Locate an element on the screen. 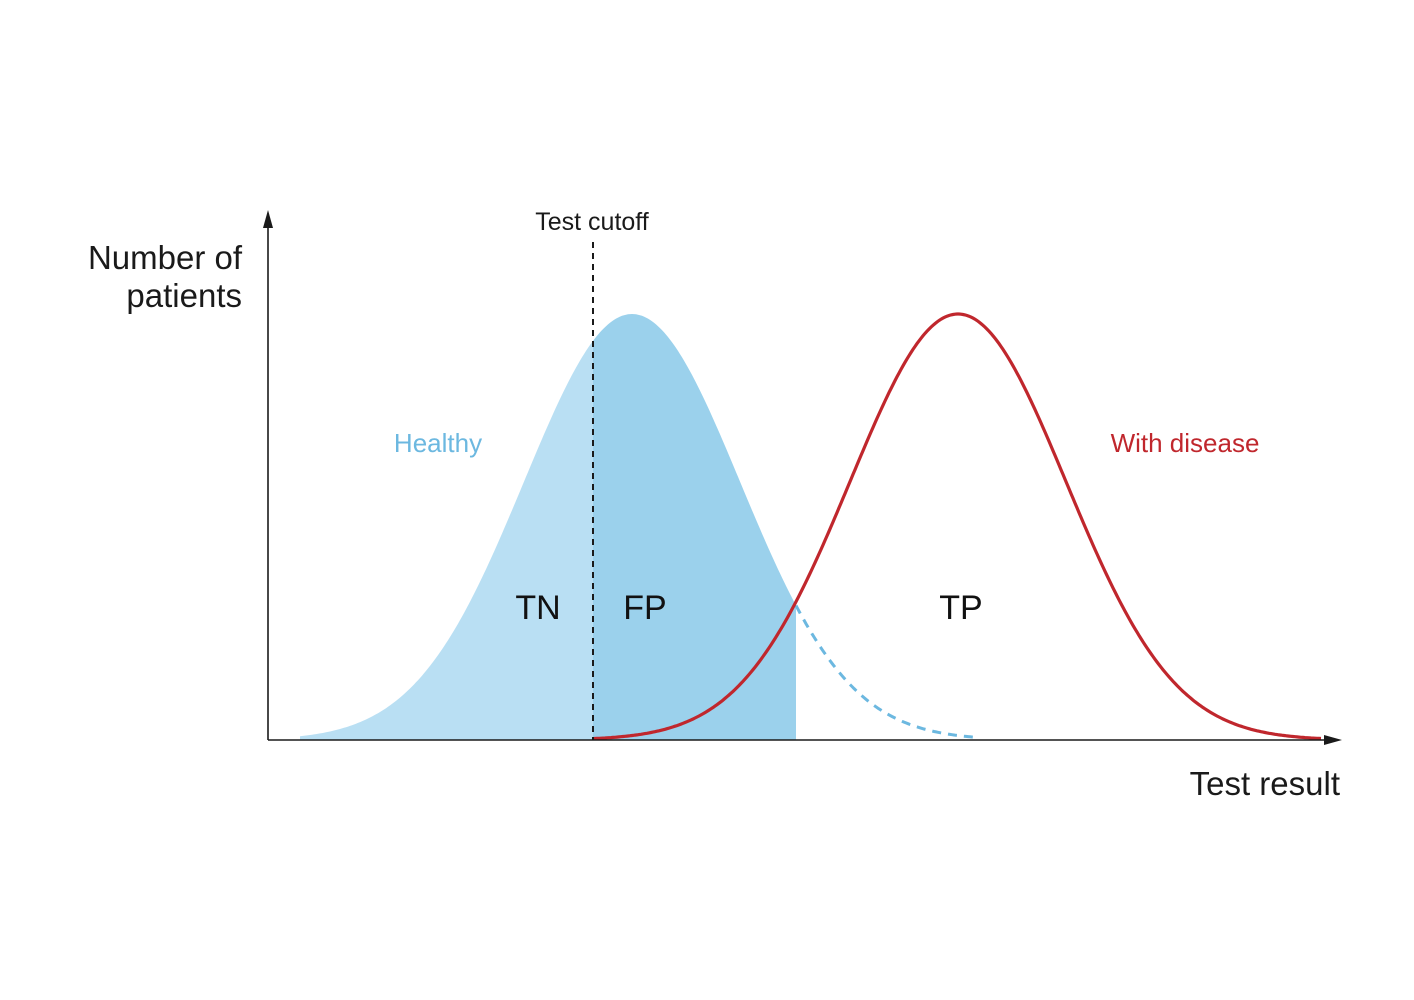  y-axis-label-line-1: Number of is located at coordinates (165, 257).